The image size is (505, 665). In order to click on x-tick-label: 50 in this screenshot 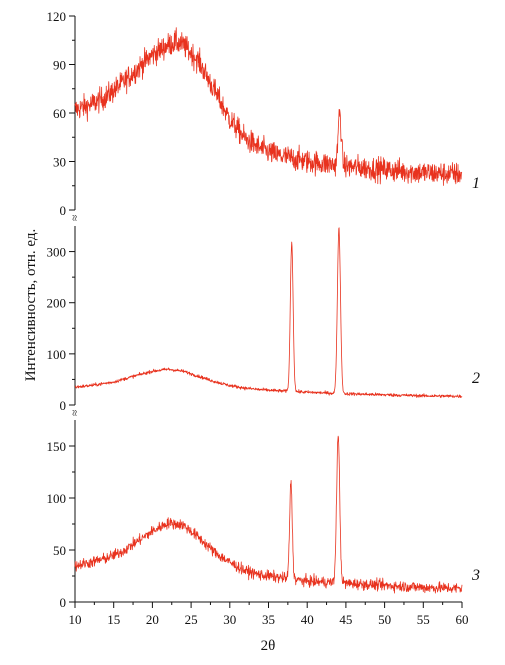, I will do `click(384, 619)`.